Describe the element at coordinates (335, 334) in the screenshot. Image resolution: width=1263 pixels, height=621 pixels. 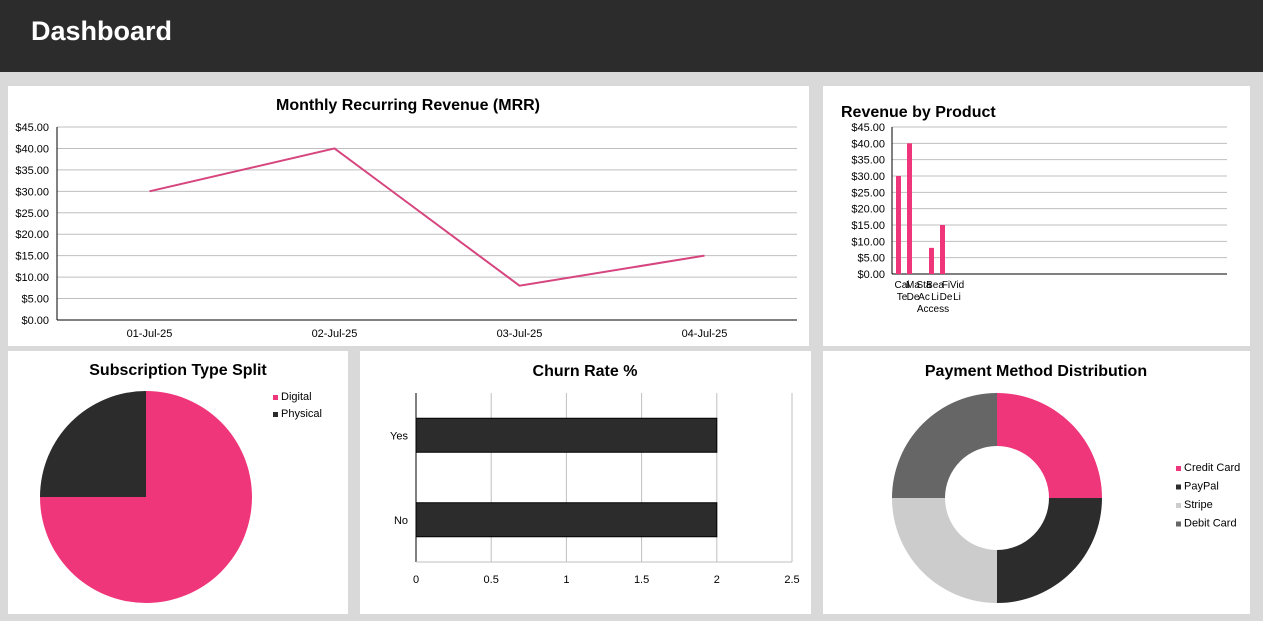
I see `mrr-x-tick-label: 02-Jul-25` at that location.